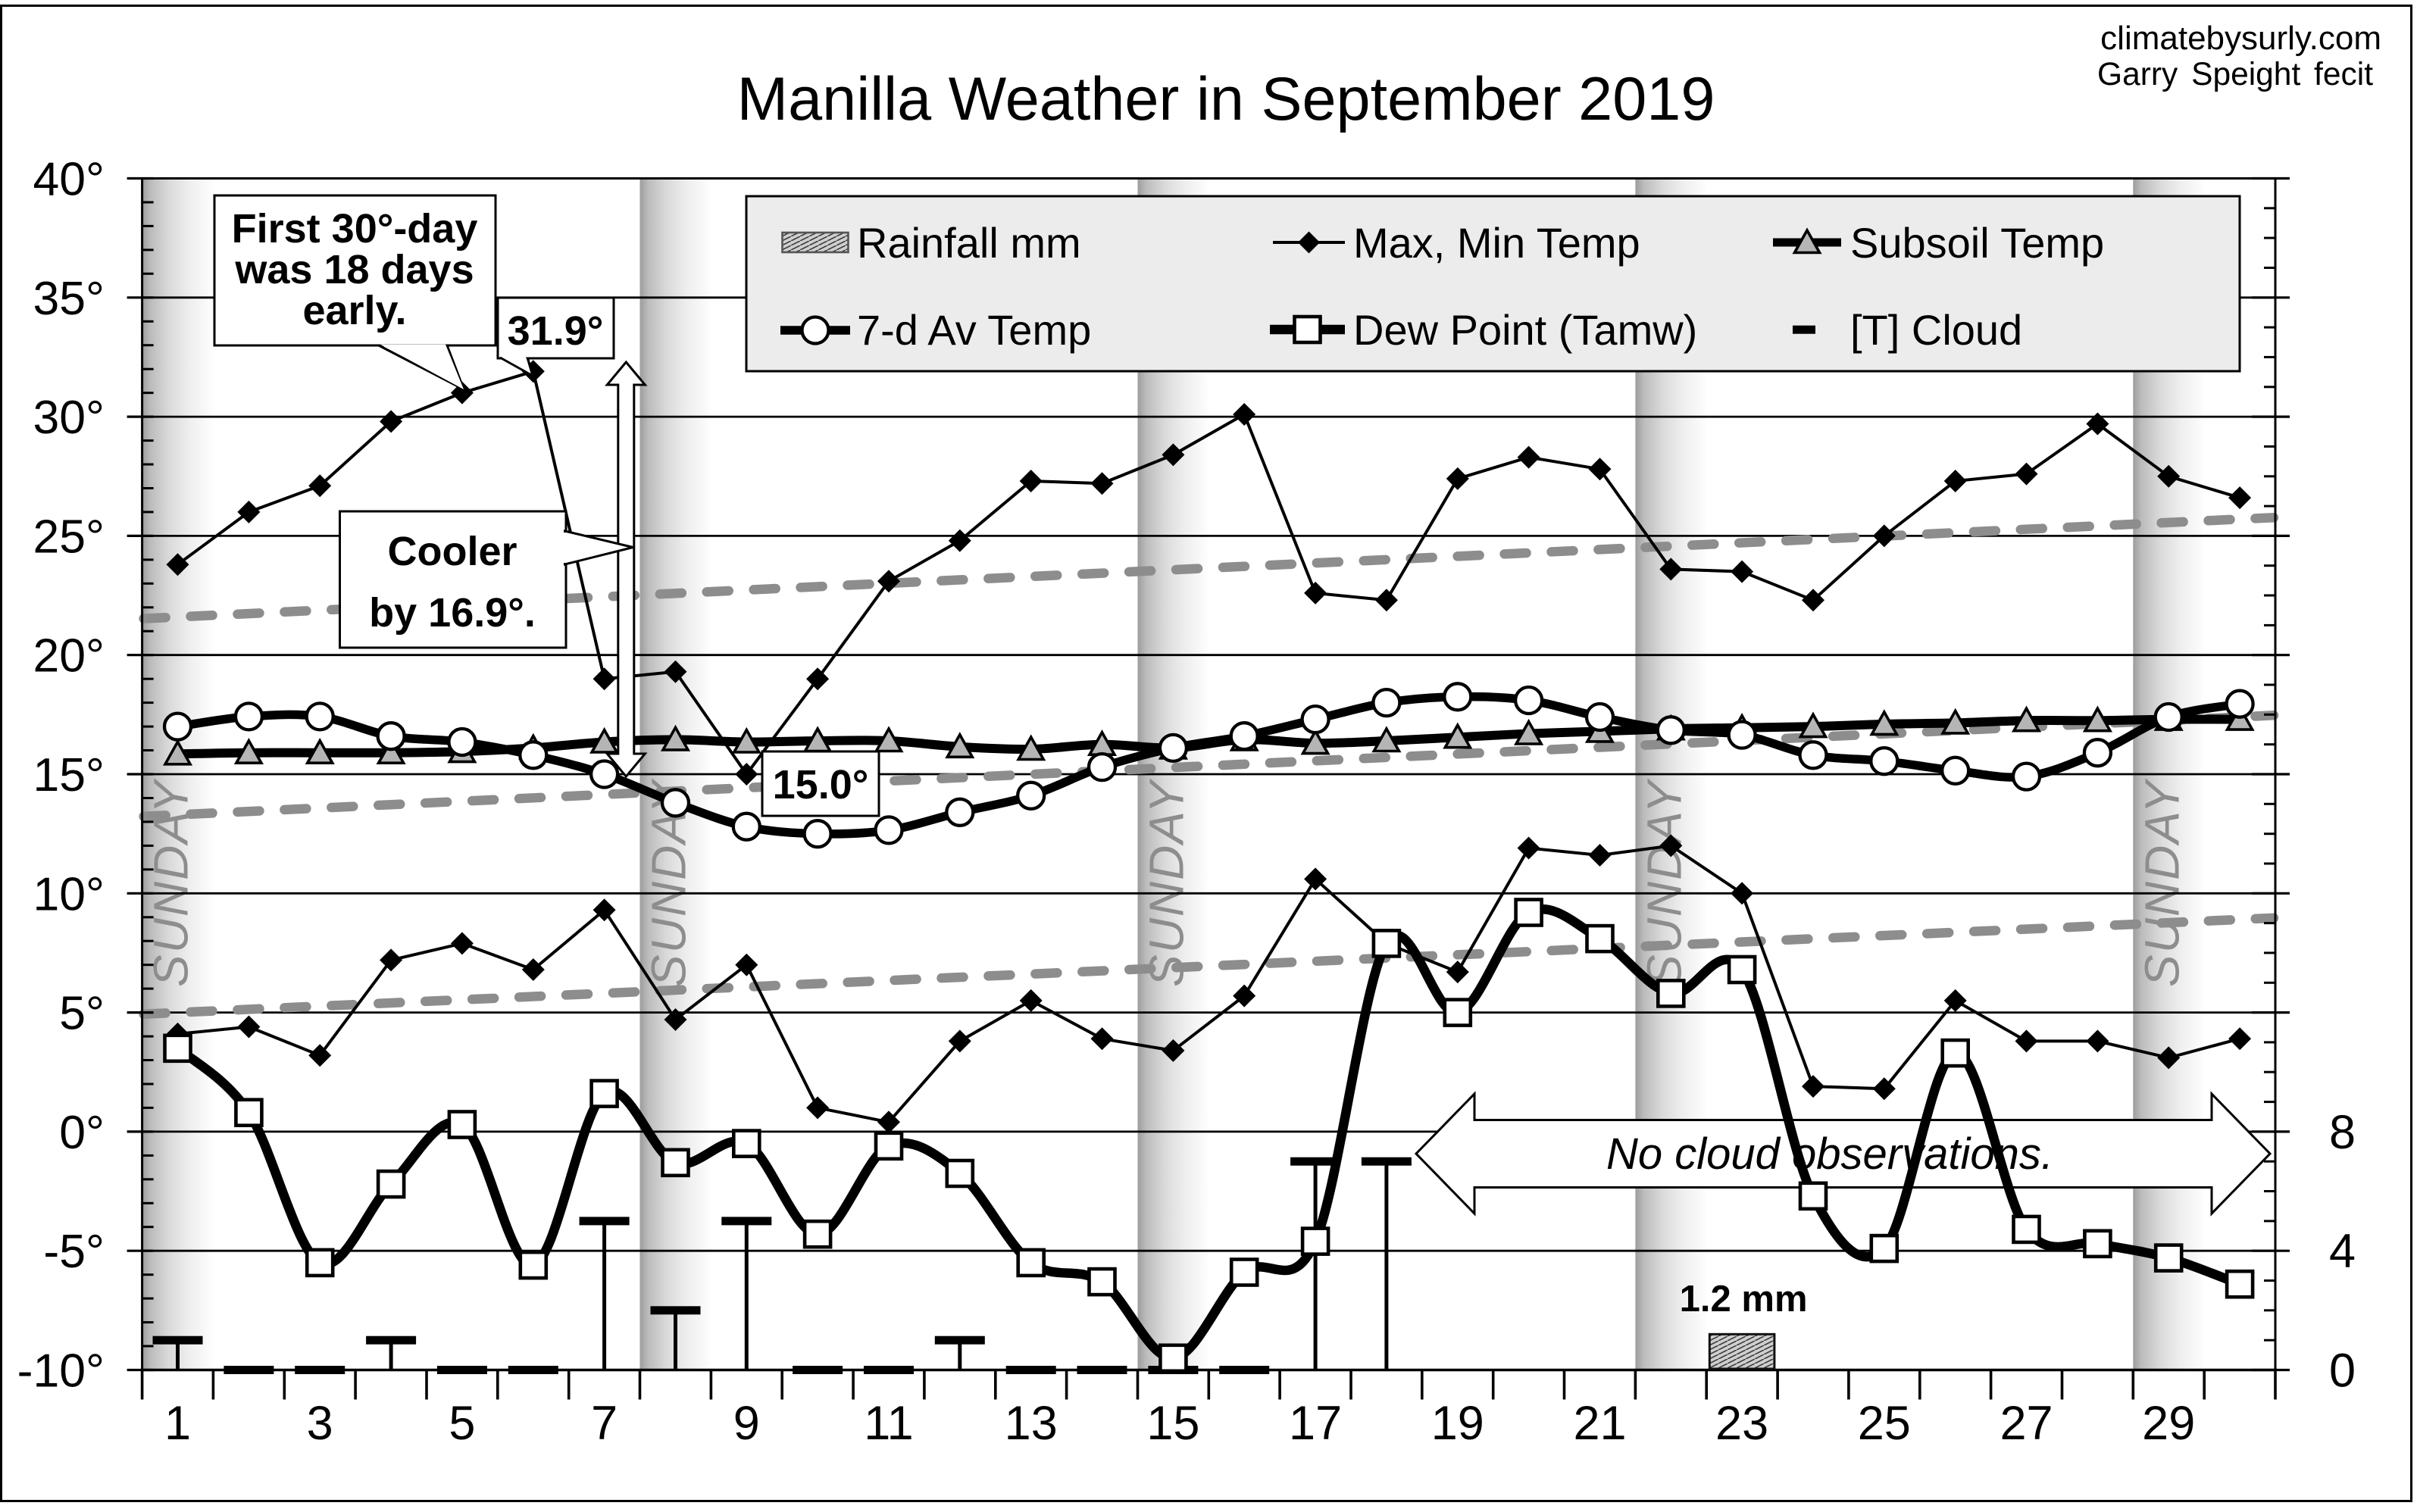 Image resolution: width=2417 pixels, height=1512 pixels. I want to click on svg-text: 9, so click(746, 1423).